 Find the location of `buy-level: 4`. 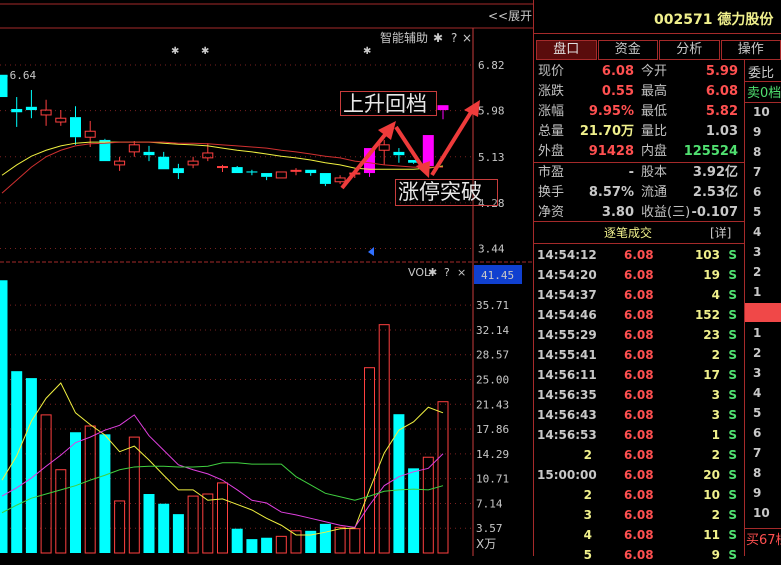

buy-level: 4 is located at coordinates (757, 393).